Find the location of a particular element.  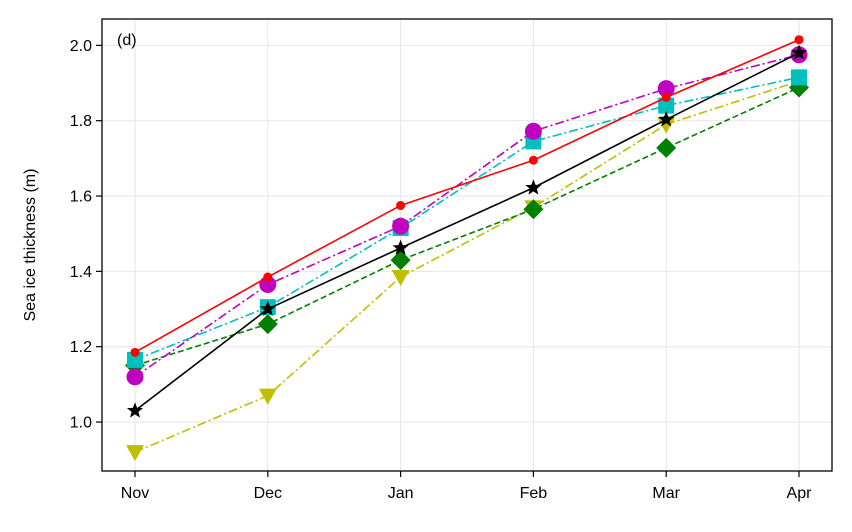

panel-label: (d) is located at coordinates (127, 40).